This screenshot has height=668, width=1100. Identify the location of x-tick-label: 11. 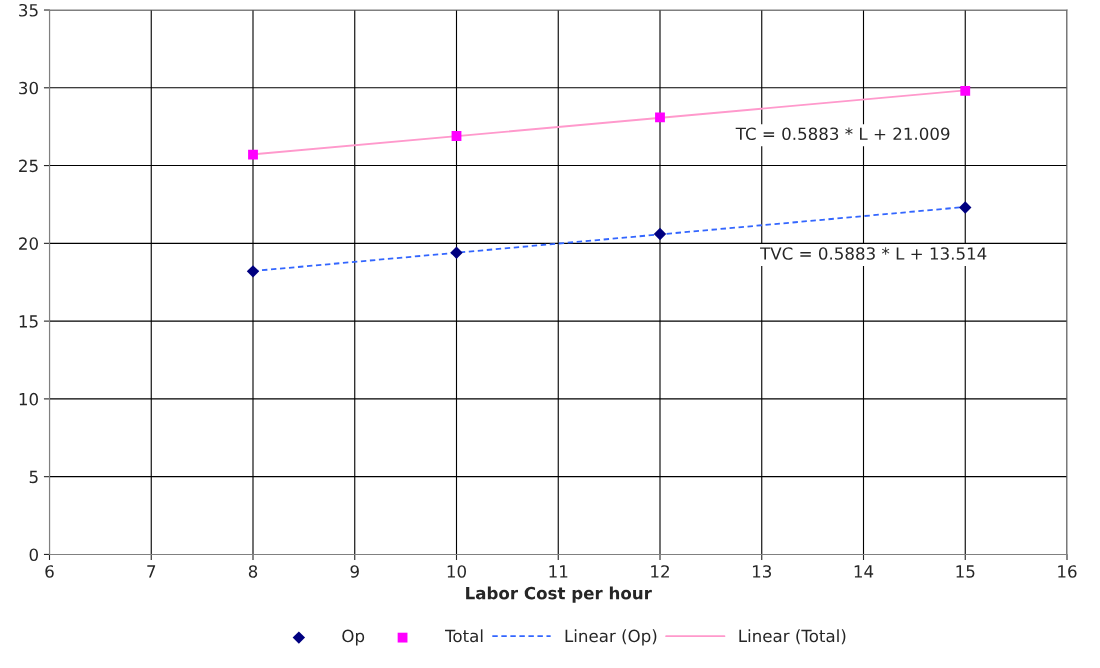
(558, 571).